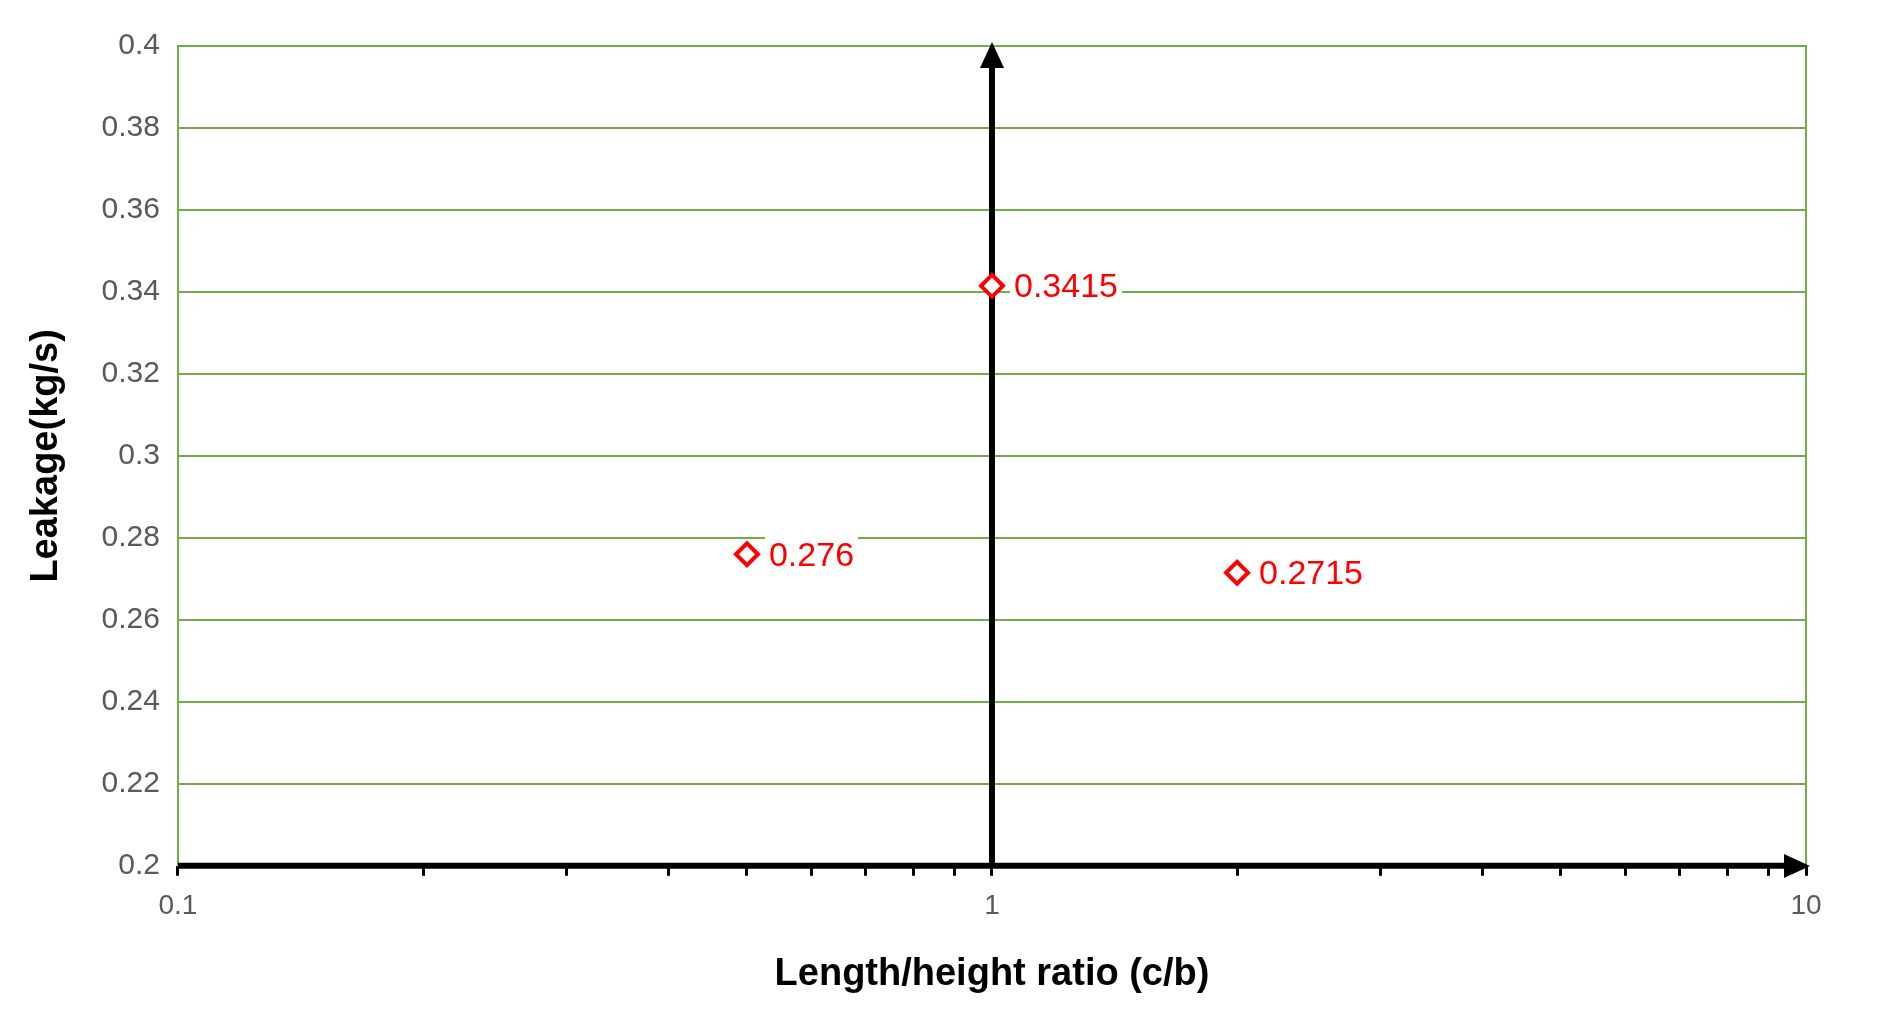 The width and height of the screenshot is (1892, 1011). I want to click on data-label: 0.3415, so click(1065, 285).